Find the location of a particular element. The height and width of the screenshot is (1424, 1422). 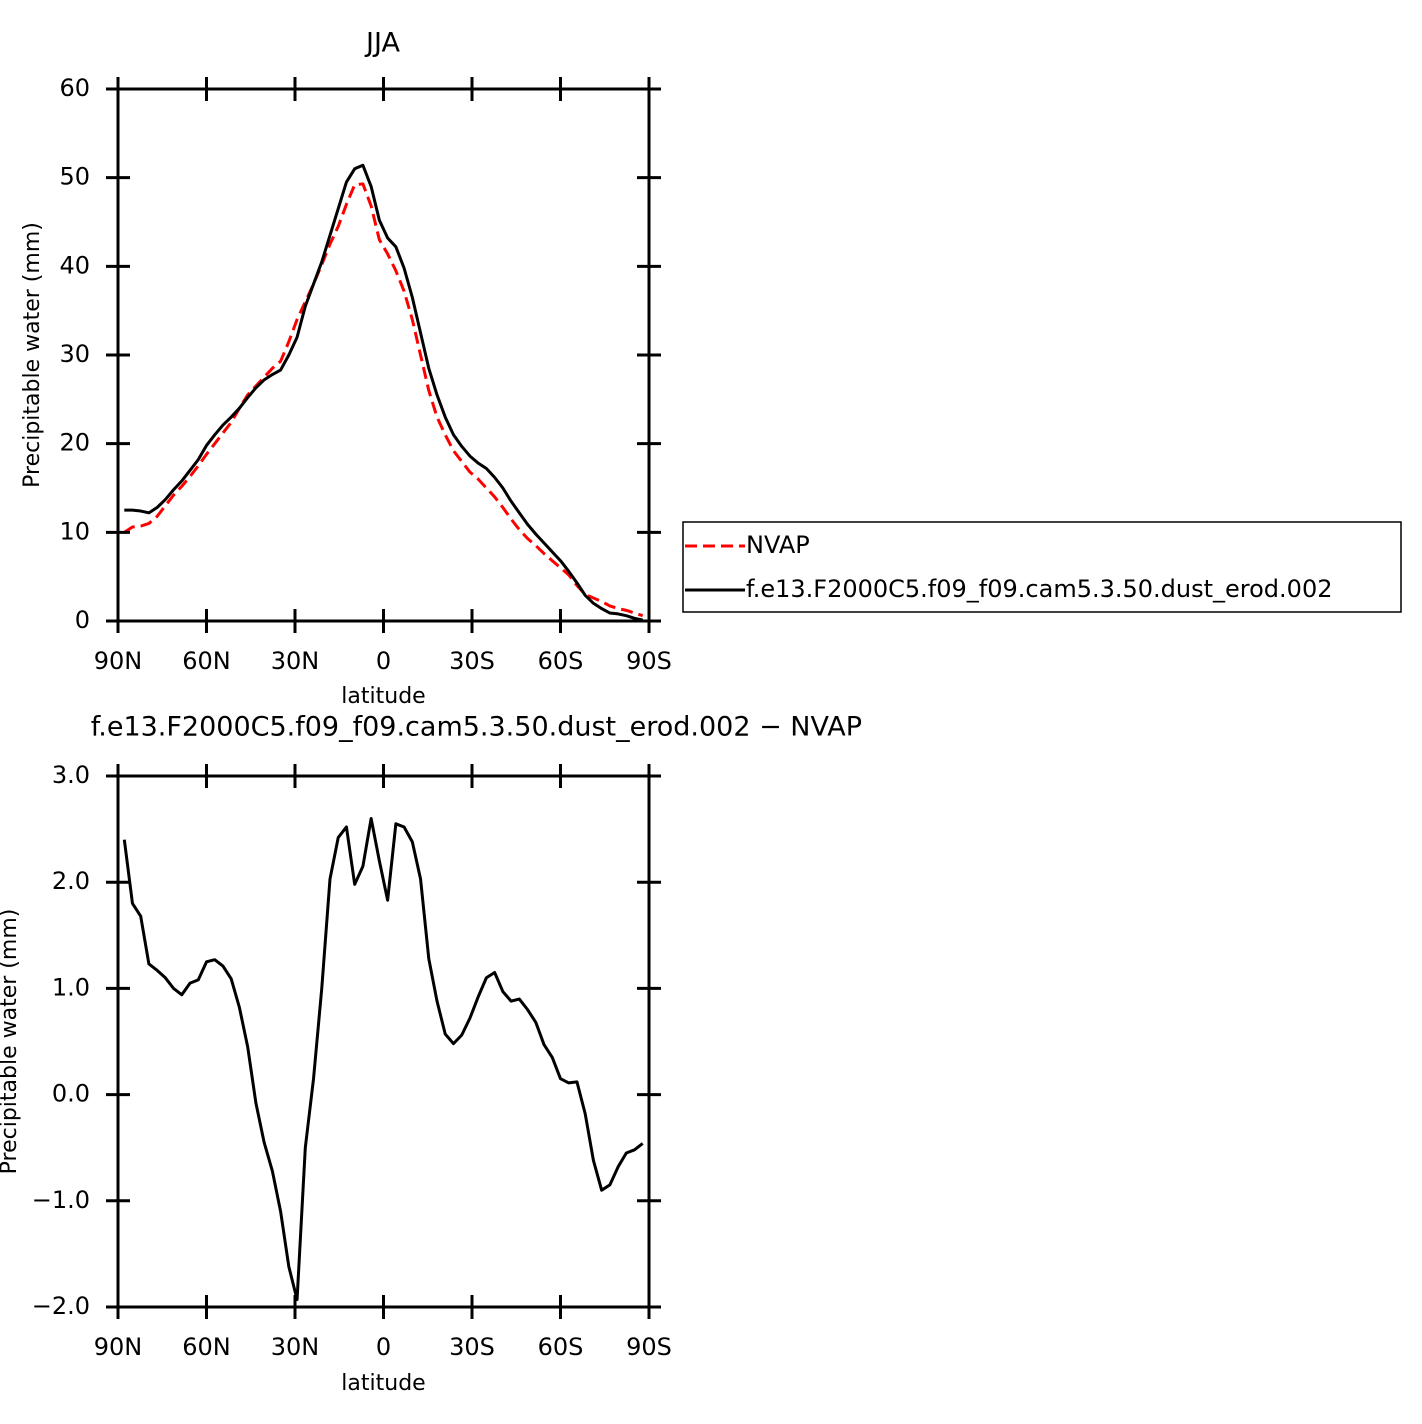

legend-box is located at coordinates (1042, 567).